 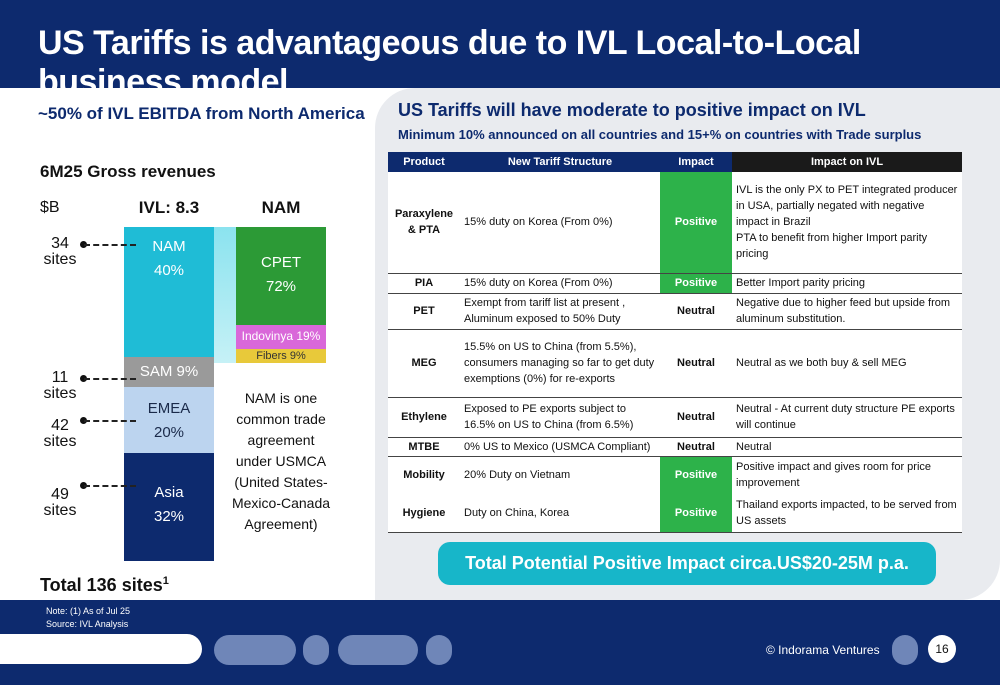 I want to click on total-sites-text: Total 136 sites, so click(x=101, y=585).